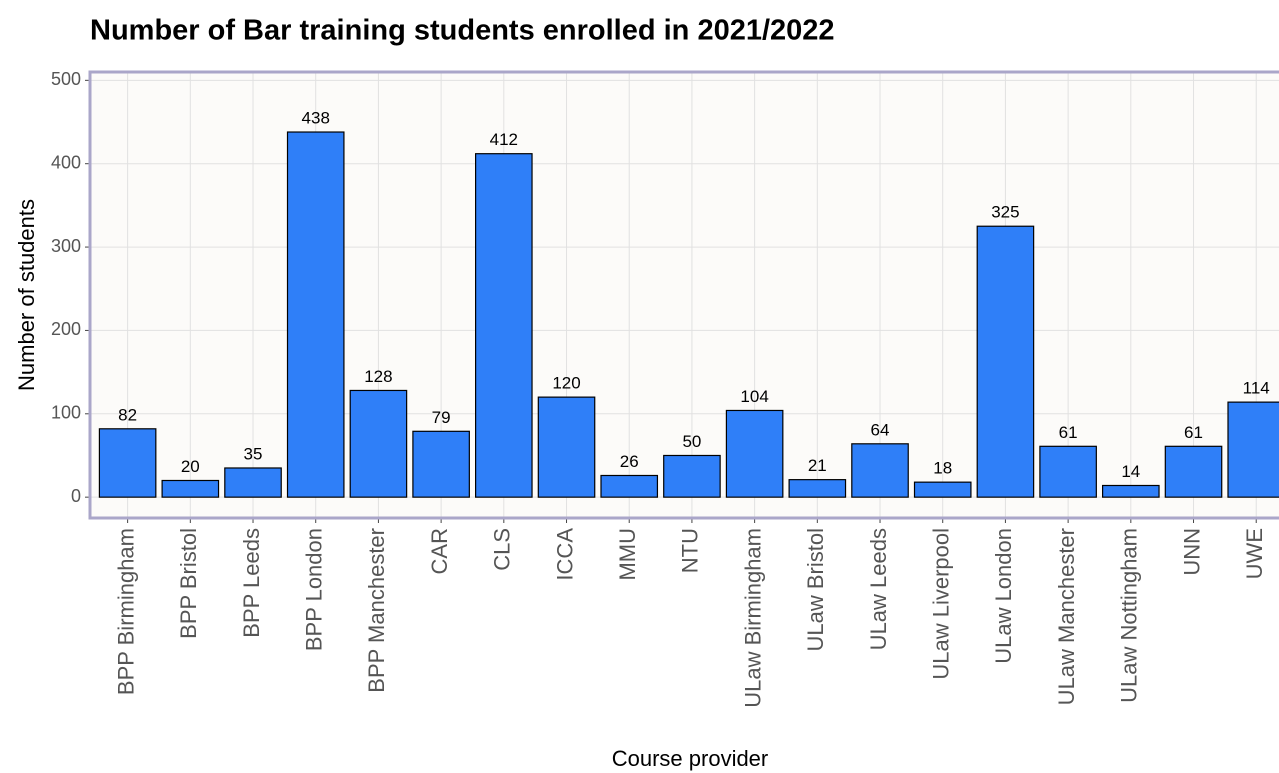 Image resolution: width=1279 pixels, height=773 pixels. What do you see at coordinates (66, 162) in the screenshot?
I see `y-tick-label: 400` at bounding box center [66, 162].